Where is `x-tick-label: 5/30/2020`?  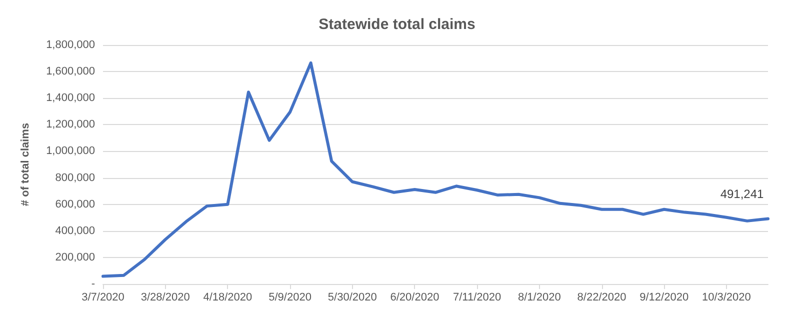
x-tick-label: 5/30/2020 is located at coordinates (352, 298).